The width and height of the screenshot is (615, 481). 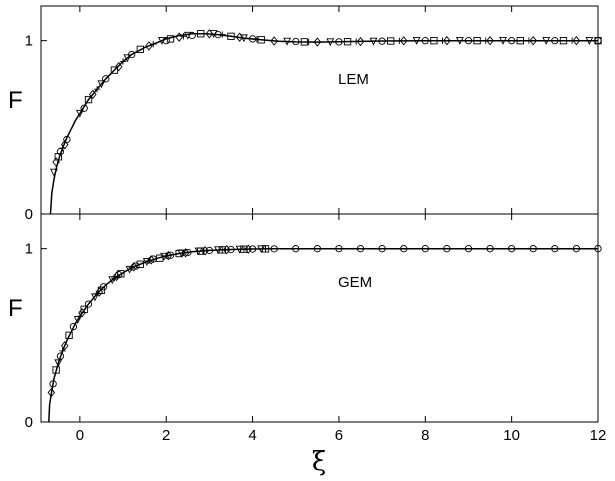 What do you see at coordinates (339, 435) in the screenshot?
I see `gem-x-tick-6: 6` at bounding box center [339, 435].